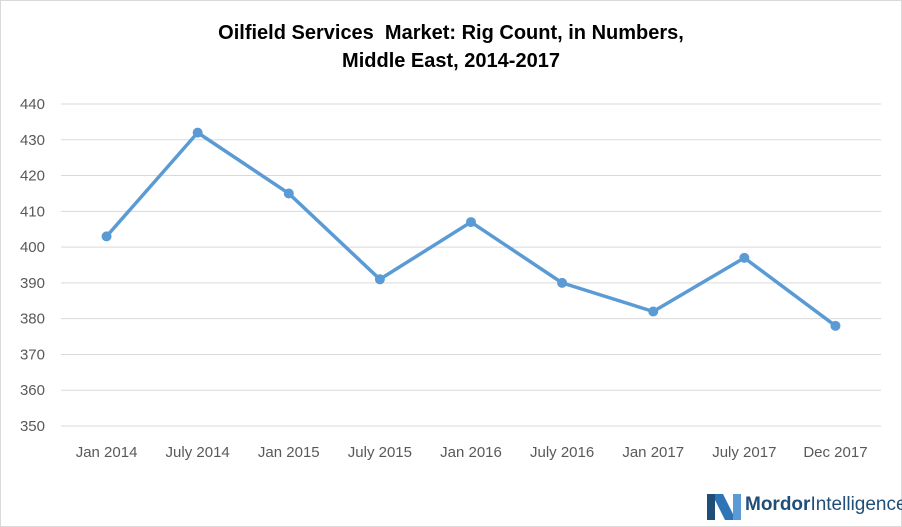 The width and height of the screenshot is (902, 527). What do you see at coordinates (32, 283) in the screenshot?
I see `y-tick-label: 390` at bounding box center [32, 283].